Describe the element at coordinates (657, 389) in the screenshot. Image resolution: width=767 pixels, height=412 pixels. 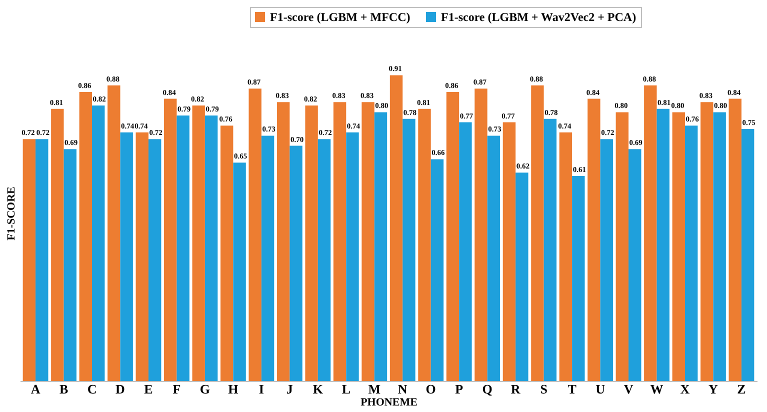
I see `x-tick-label: W` at that location.